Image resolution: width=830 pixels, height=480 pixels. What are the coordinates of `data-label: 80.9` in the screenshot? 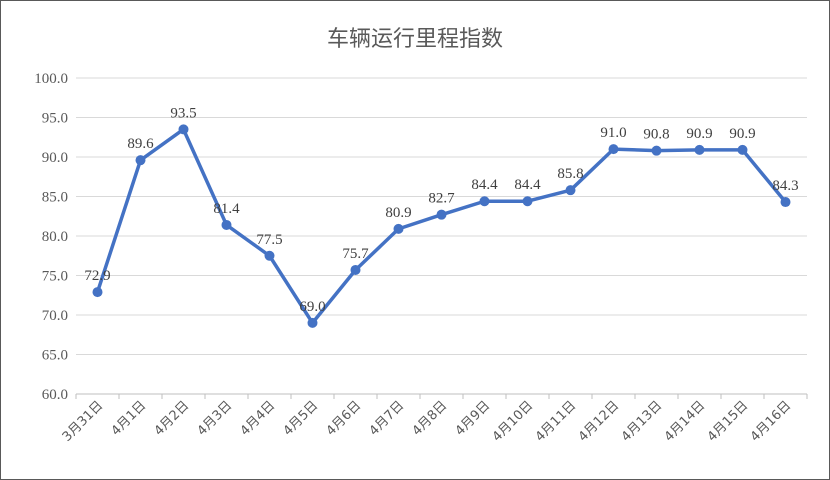 It's located at (398, 213).